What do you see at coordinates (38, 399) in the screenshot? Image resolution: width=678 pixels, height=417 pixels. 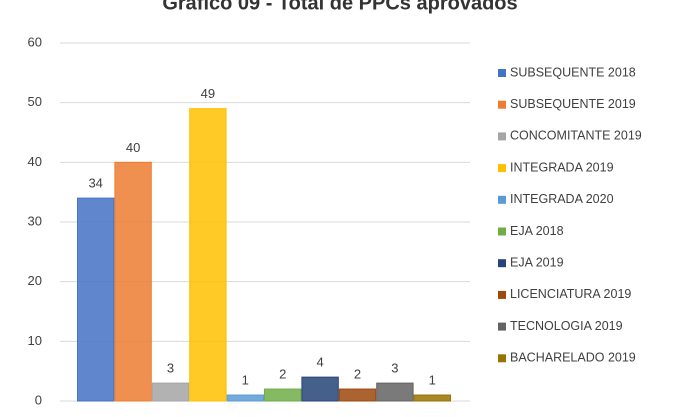 I see `y-tick-label: 0` at bounding box center [38, 399].